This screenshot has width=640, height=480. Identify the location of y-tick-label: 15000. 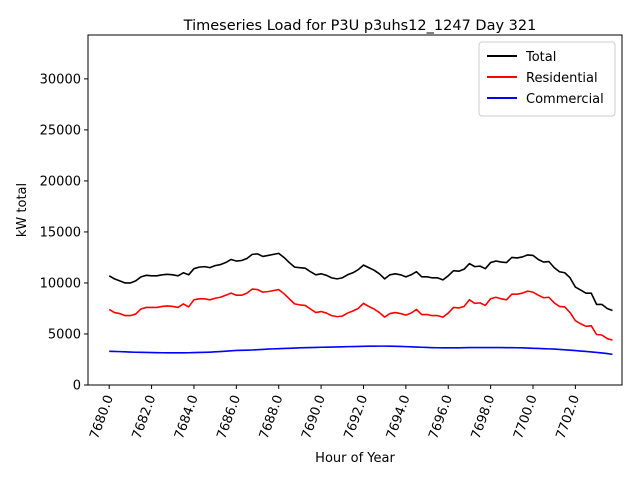
(60, 232).